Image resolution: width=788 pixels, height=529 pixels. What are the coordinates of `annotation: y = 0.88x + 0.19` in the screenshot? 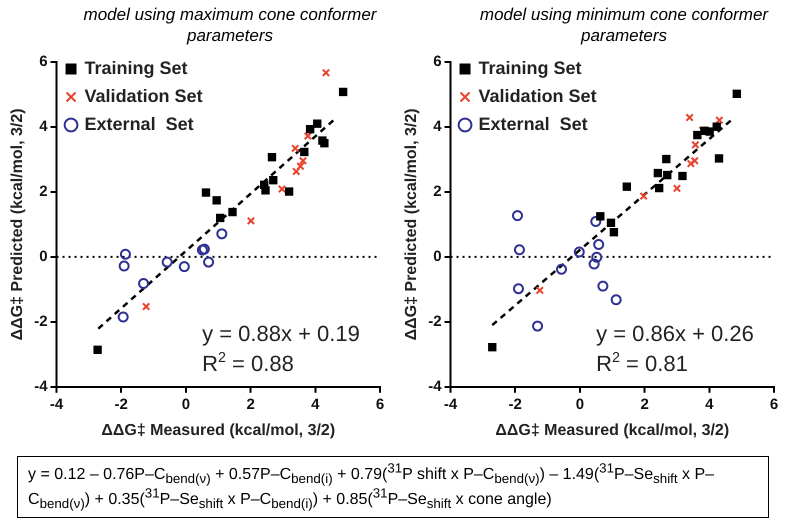 It's located at (281, 333).